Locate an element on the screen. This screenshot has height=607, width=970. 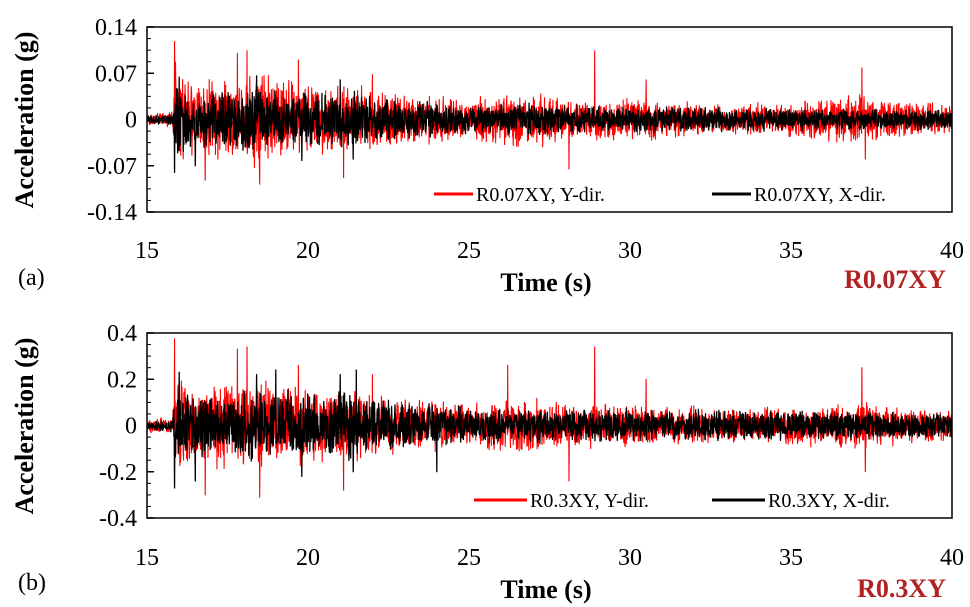
x-axis-title-b: Time (s) is located at coordinates (545, 589).